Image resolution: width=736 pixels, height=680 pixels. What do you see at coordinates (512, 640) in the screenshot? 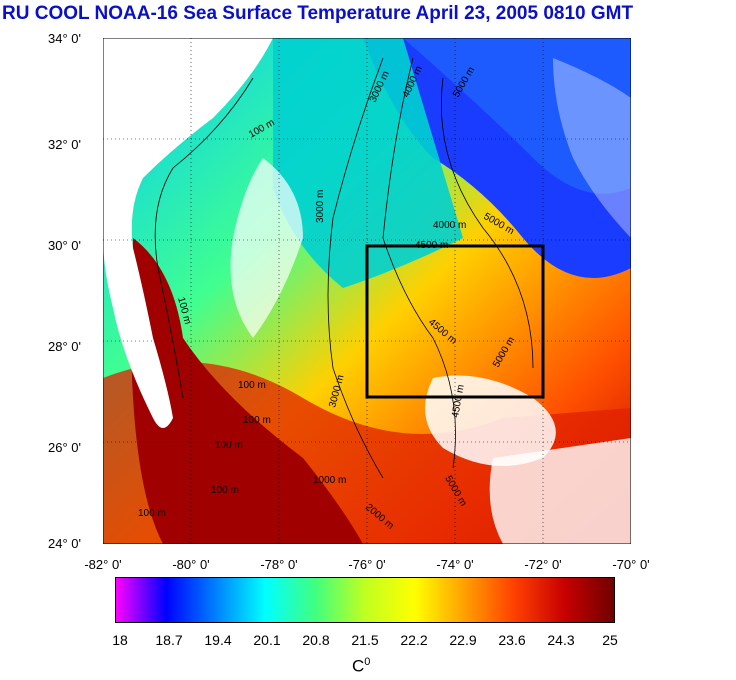
I see `colorbar-tick-label: 23.6` at bounding box center [512, 640].